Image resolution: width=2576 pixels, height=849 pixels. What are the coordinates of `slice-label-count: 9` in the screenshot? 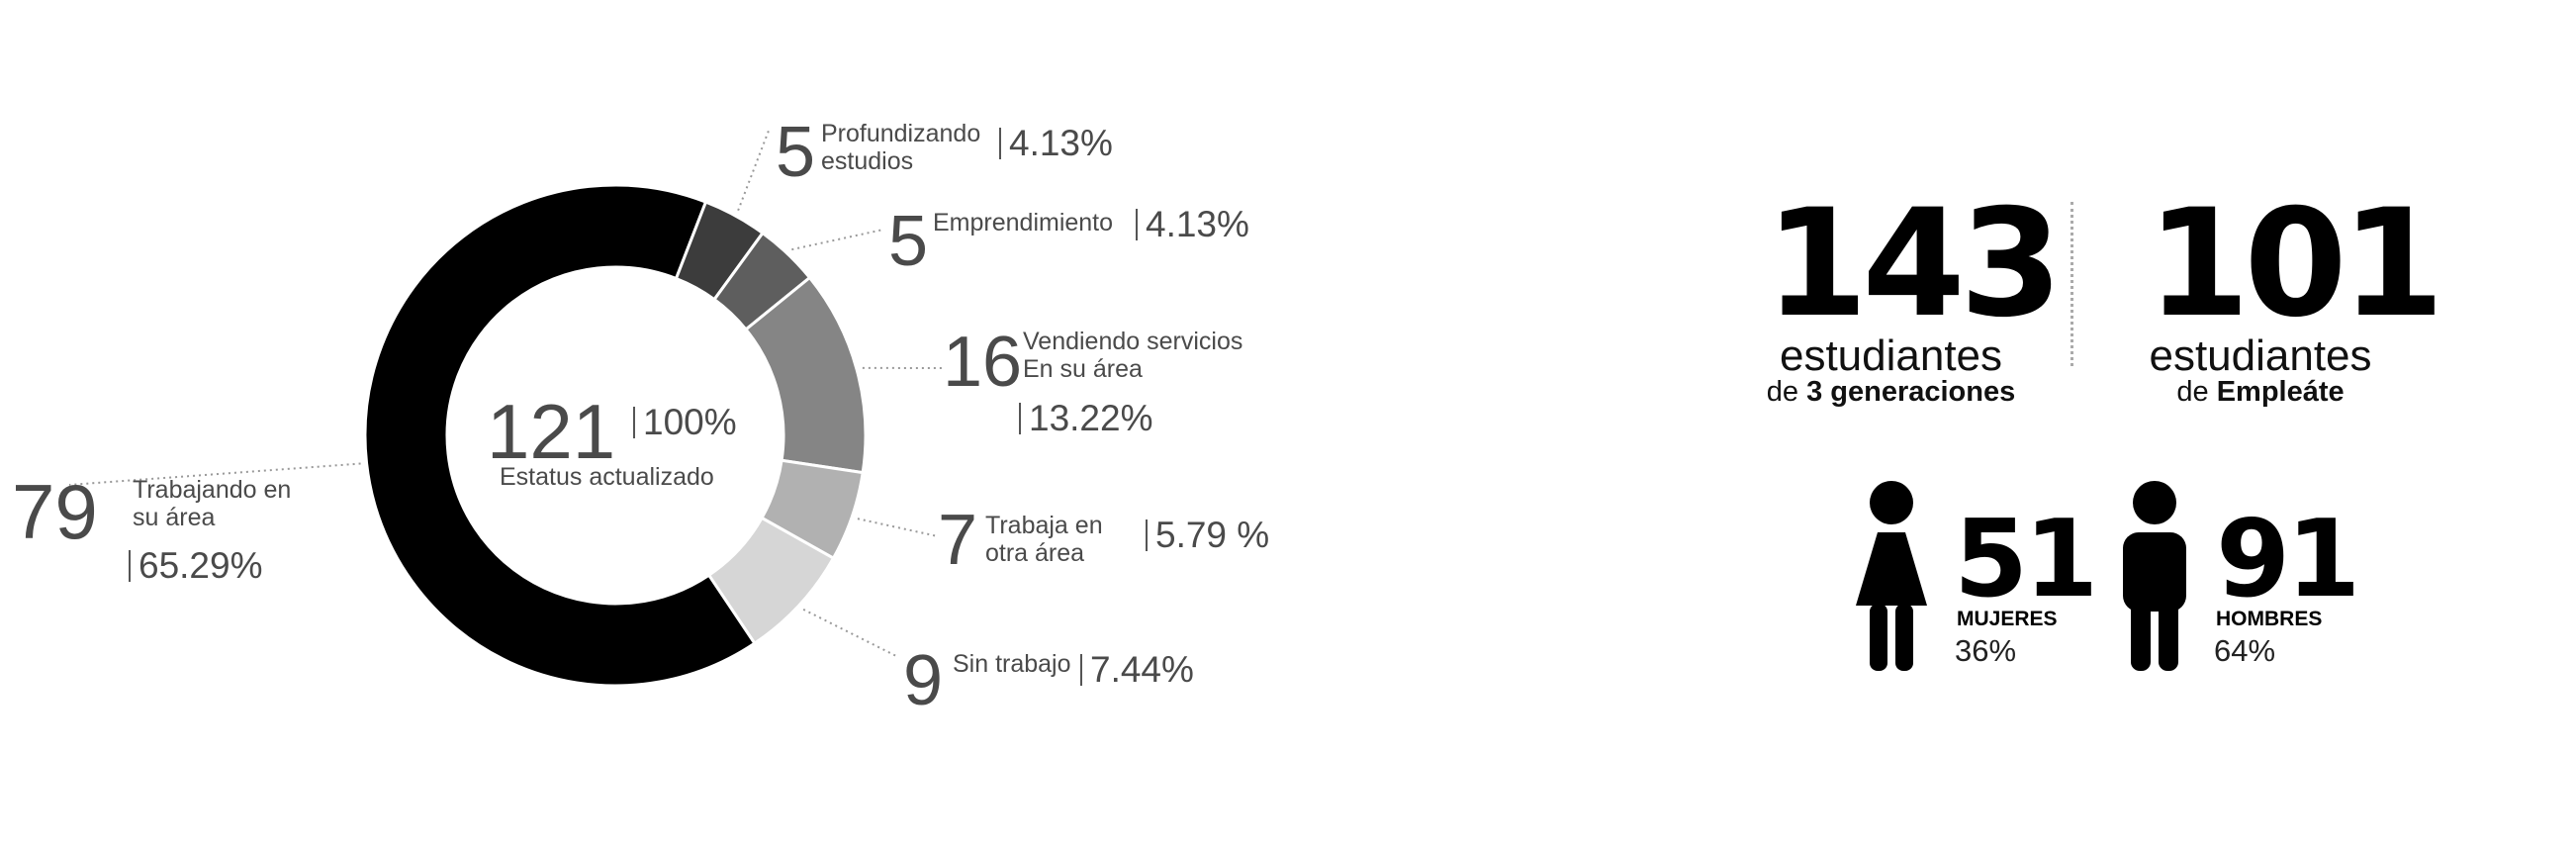 It's located at (923, 680).